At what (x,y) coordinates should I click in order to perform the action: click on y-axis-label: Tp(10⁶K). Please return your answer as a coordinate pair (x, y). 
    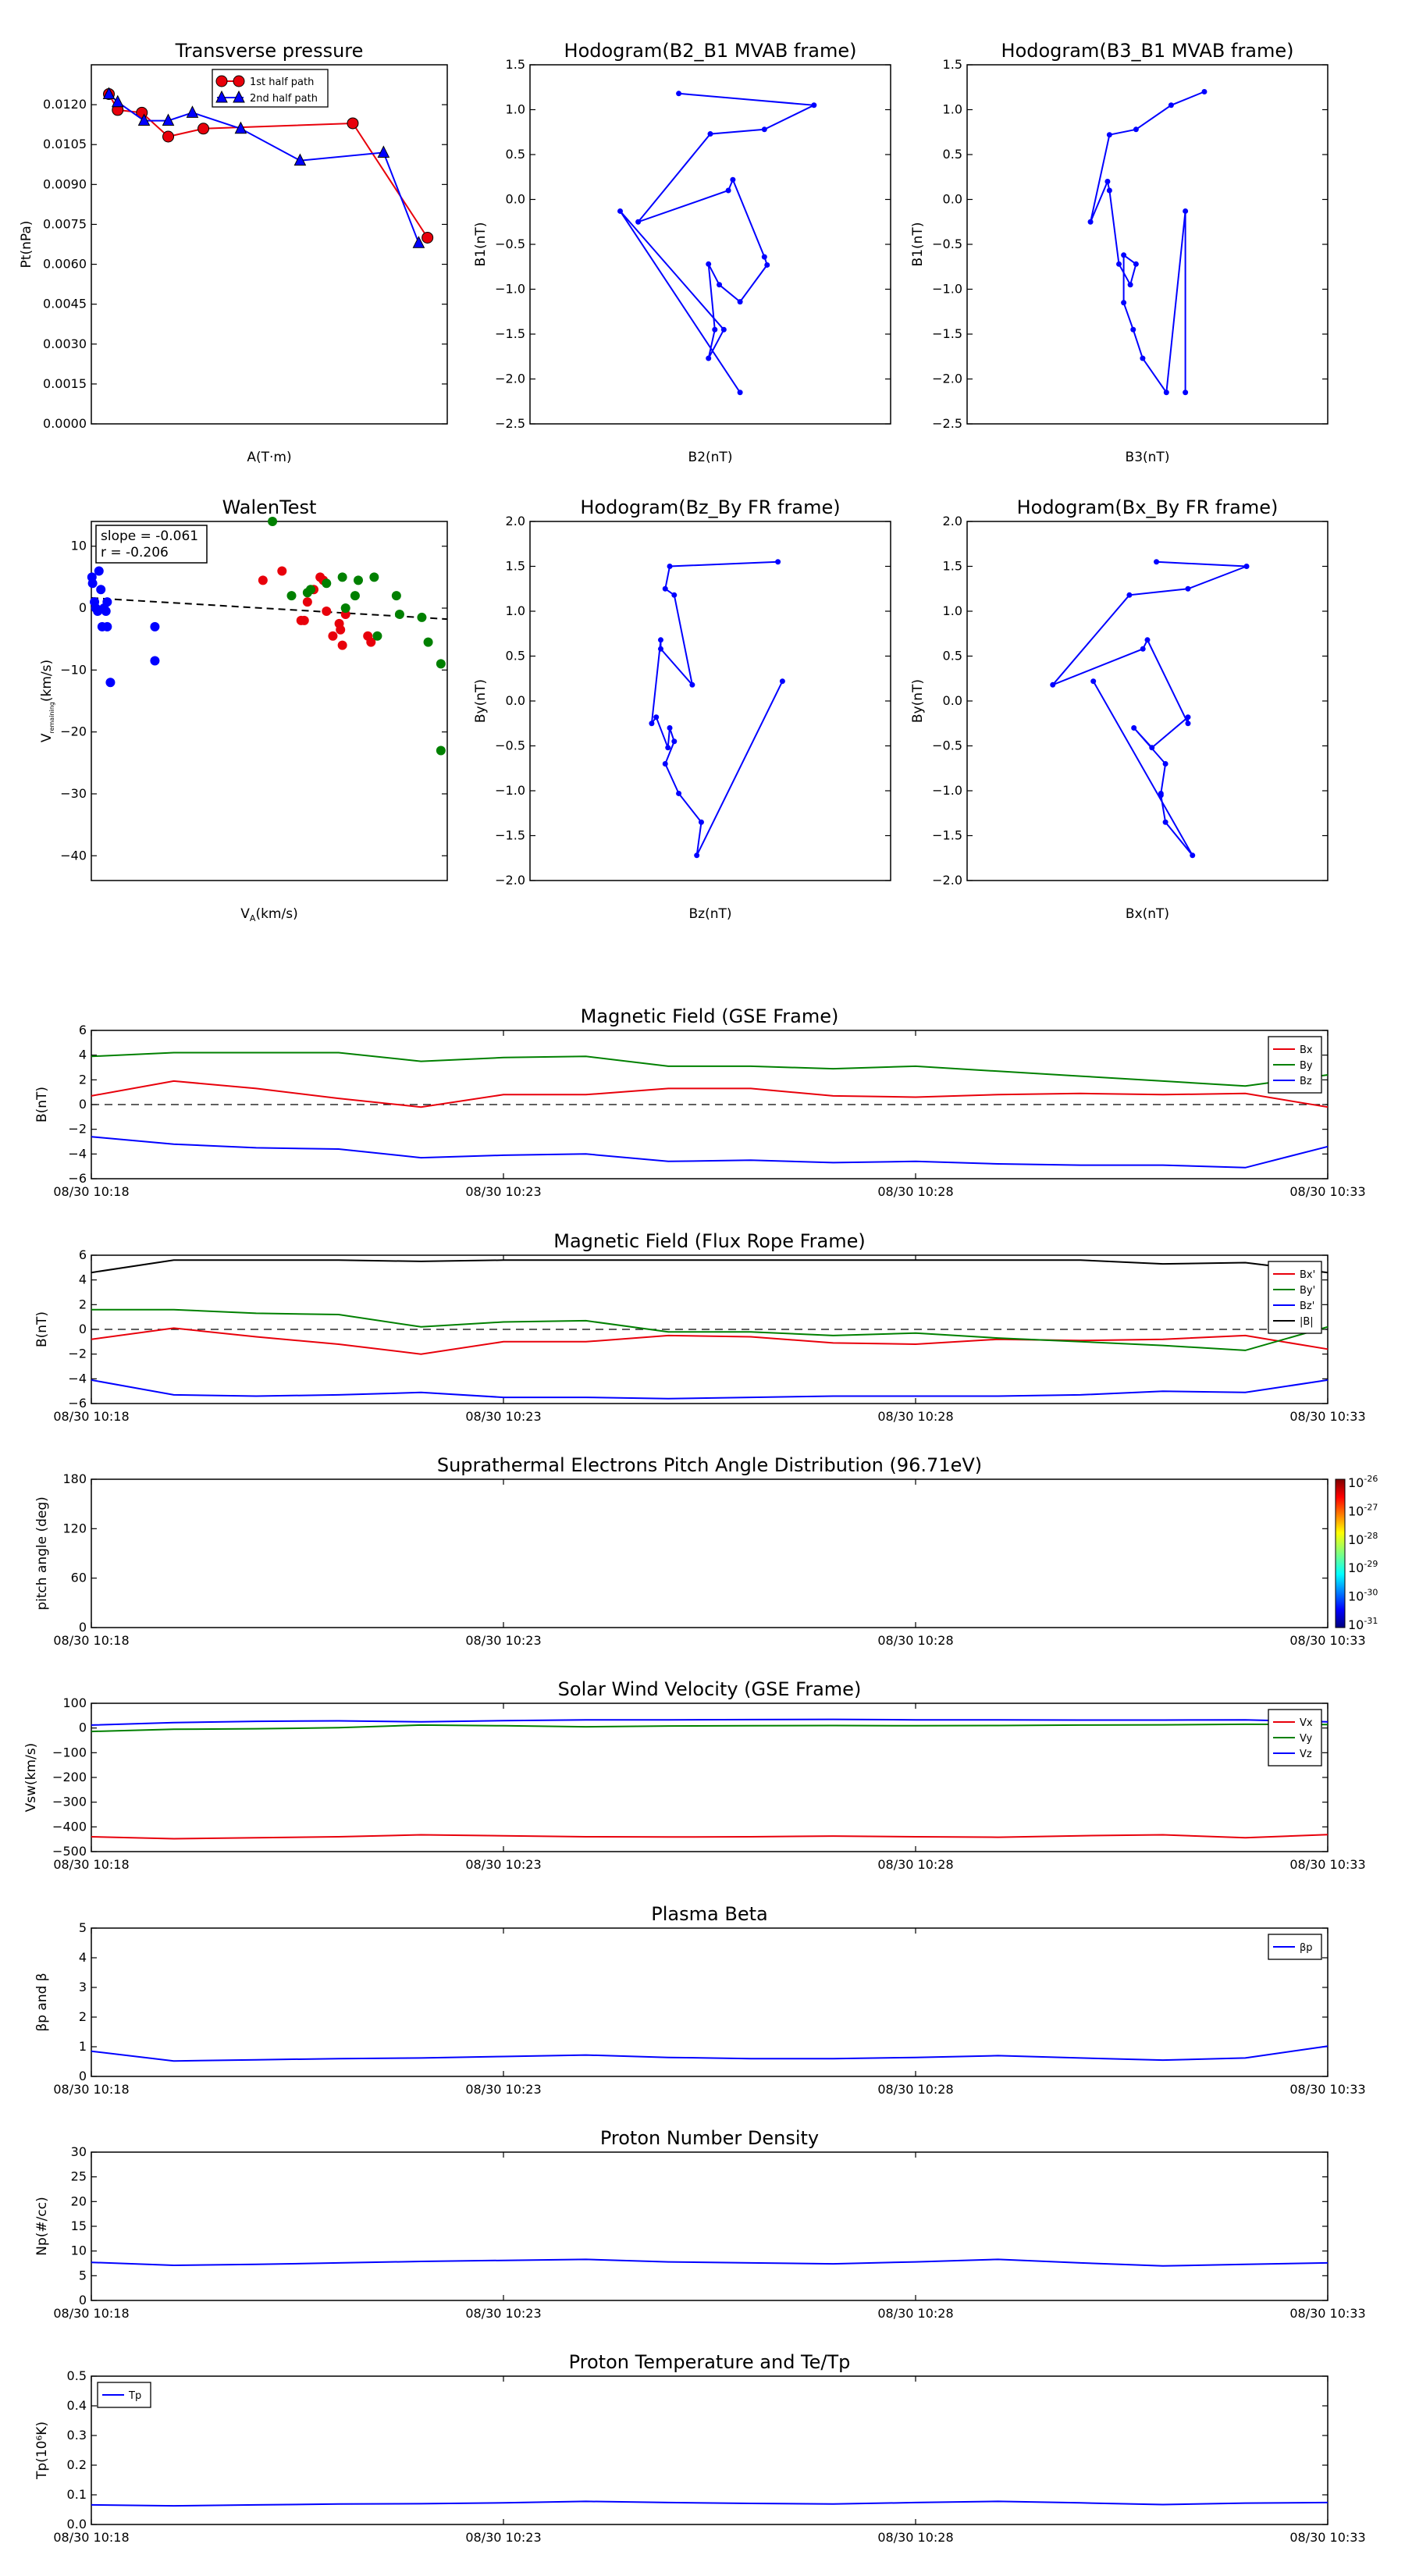
    Looking at the image, I should click on (42, 2450).